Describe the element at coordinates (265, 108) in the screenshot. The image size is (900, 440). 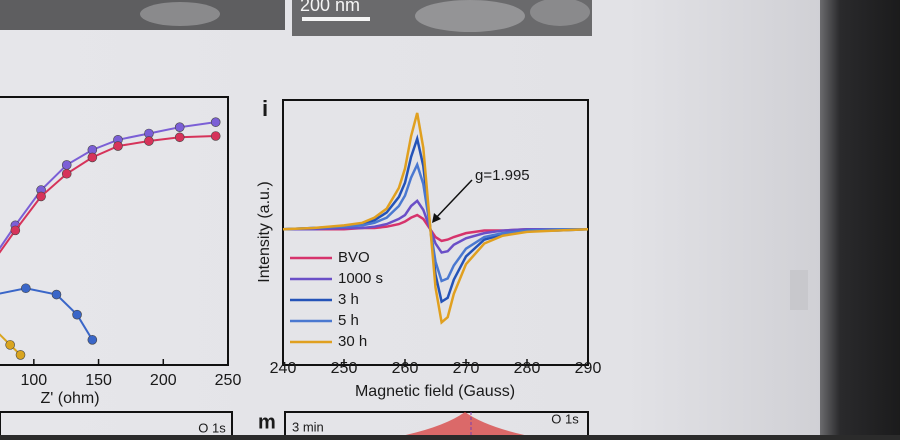
I see `panel-label: i` at that location.